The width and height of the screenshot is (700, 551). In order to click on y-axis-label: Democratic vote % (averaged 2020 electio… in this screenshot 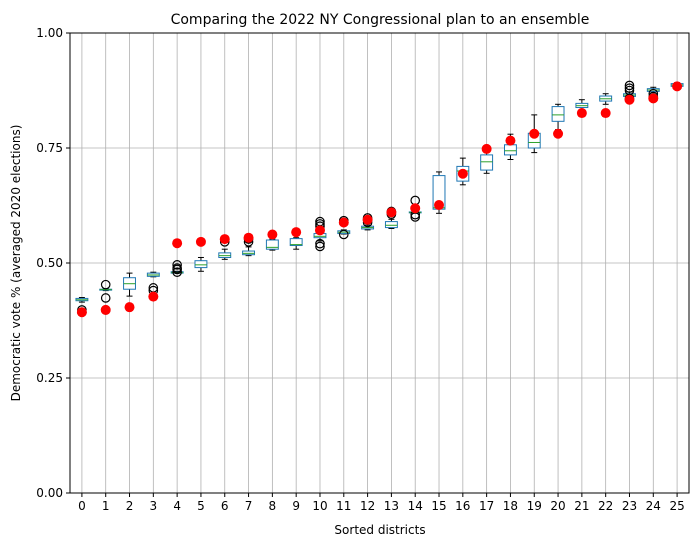, I will do `click(16, 263)`.